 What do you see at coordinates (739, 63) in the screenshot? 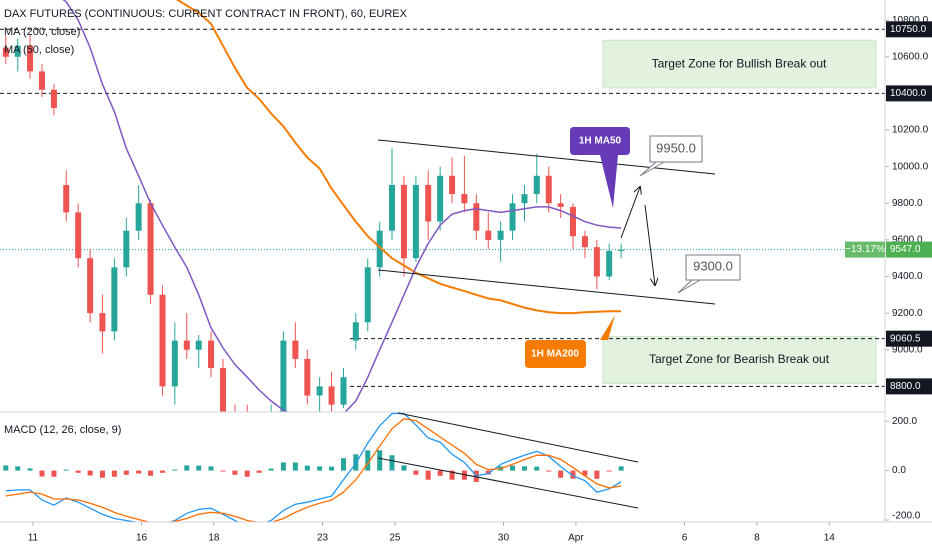
I see `zone-label: Target Zone for Bullish Break out` at bounding box center [739, 63].